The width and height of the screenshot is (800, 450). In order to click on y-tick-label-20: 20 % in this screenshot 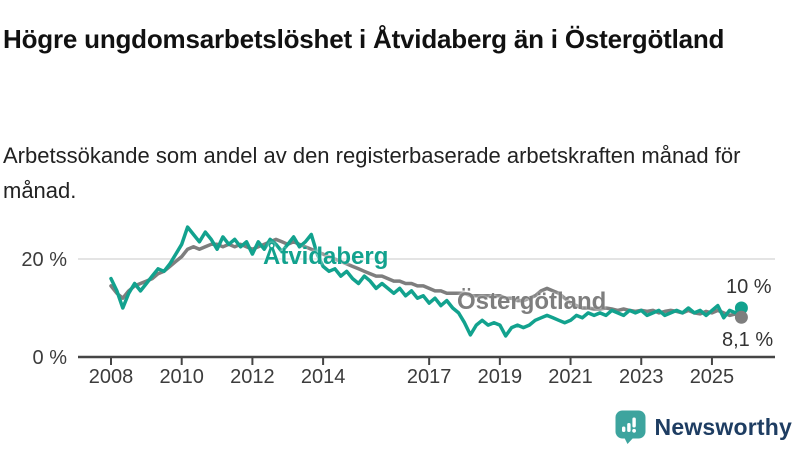, I will do `click(44, 260)`.